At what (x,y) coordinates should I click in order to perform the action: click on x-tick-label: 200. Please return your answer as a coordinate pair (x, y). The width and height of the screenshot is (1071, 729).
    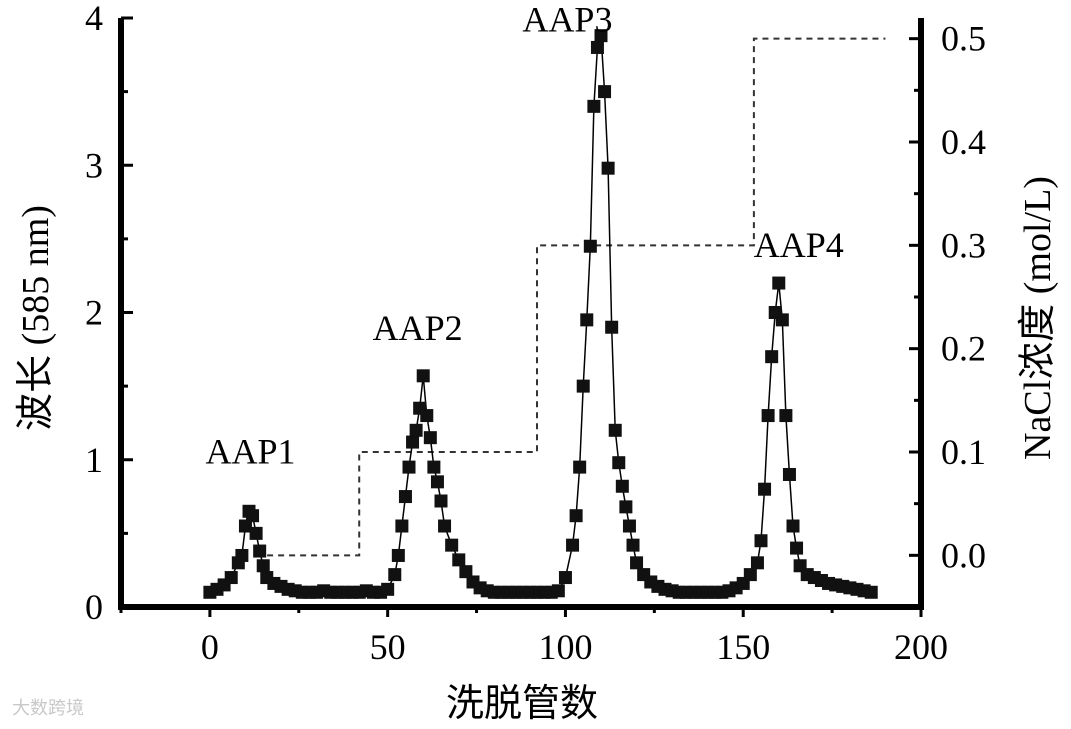
    Looking at the image, I should click on (921, 647).